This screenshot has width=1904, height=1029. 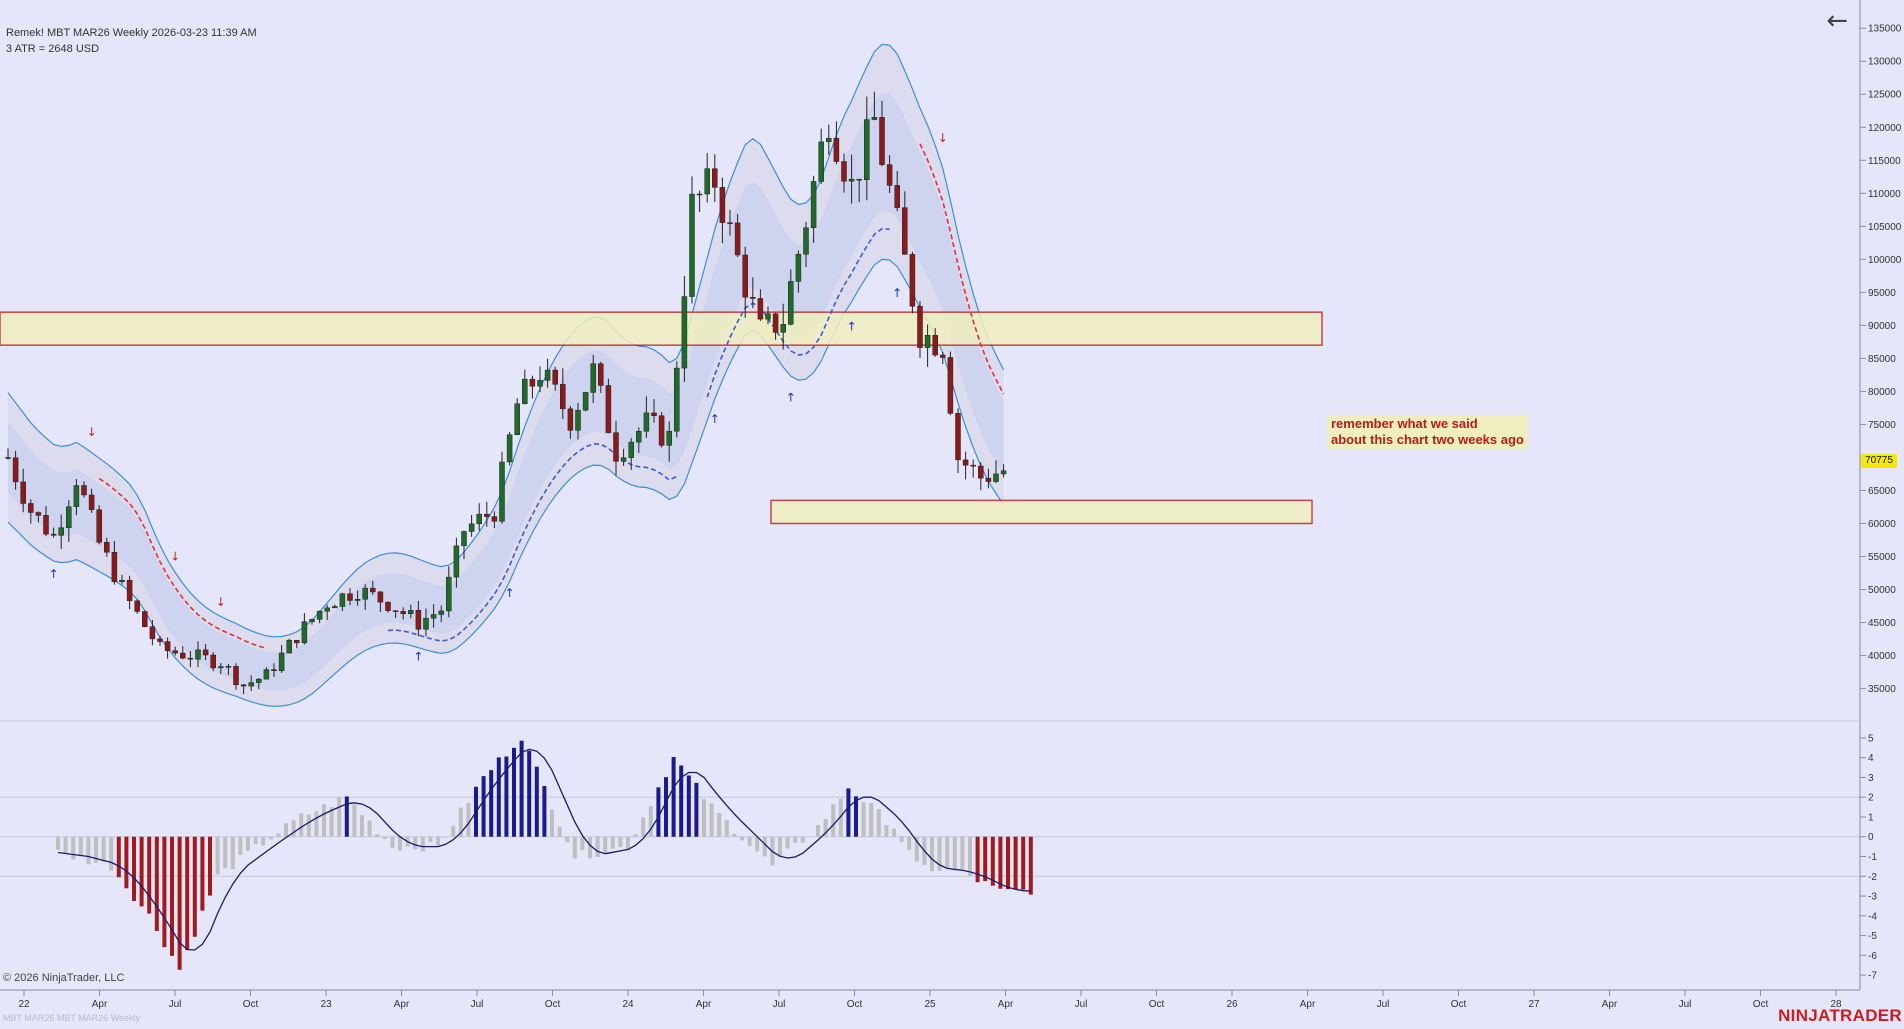 What do you see at coordinates (943, 138) in the screenshot?
I see `arrow-down-icon: ↓` at bounding box center [943, 138].